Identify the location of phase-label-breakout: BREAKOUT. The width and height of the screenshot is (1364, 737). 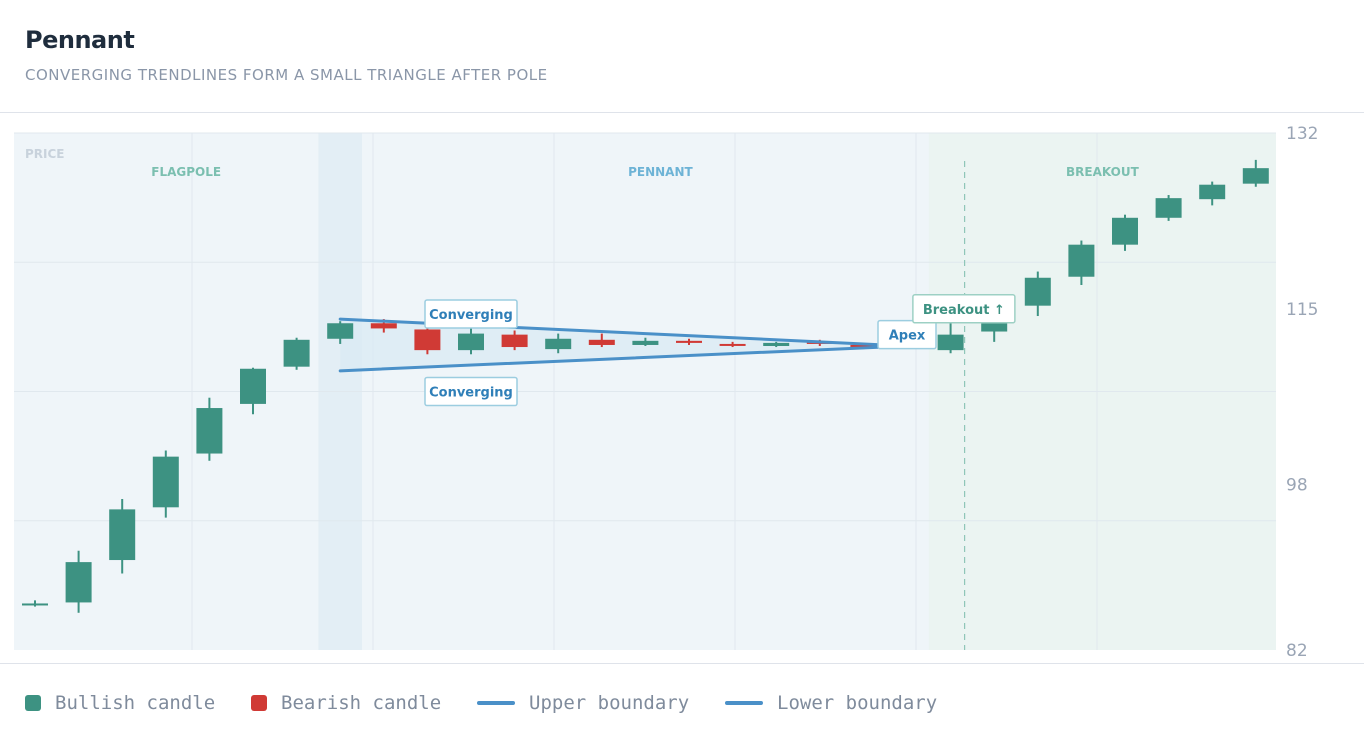
(1103, 172).